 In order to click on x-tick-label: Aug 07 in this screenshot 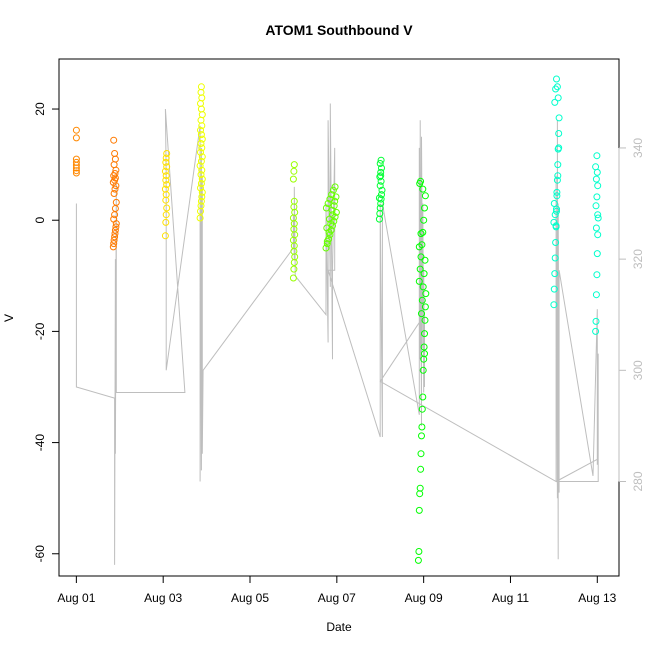, I will do `click(337, 598)`.